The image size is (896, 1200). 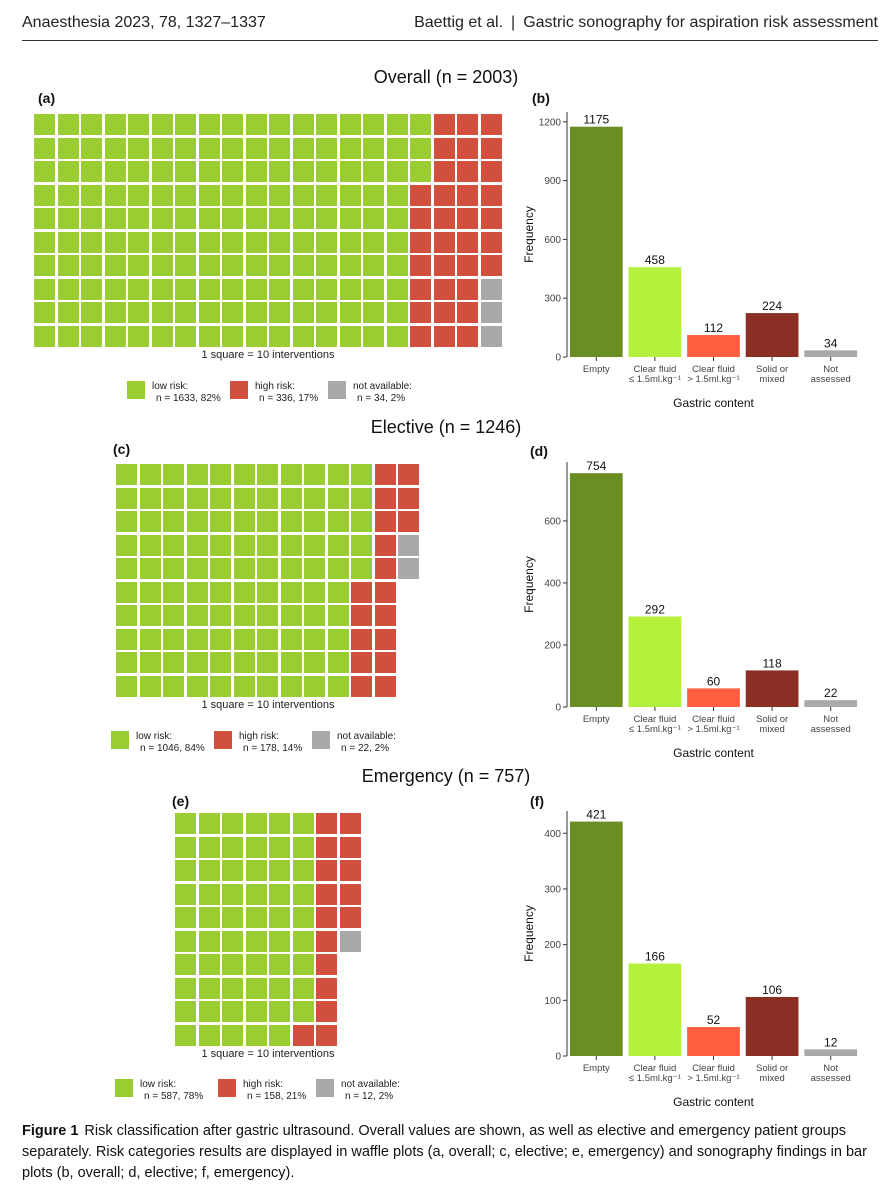 I want to click on square-note-emergency: 1 square = 10 interventions, so click(x=268, y=1054).